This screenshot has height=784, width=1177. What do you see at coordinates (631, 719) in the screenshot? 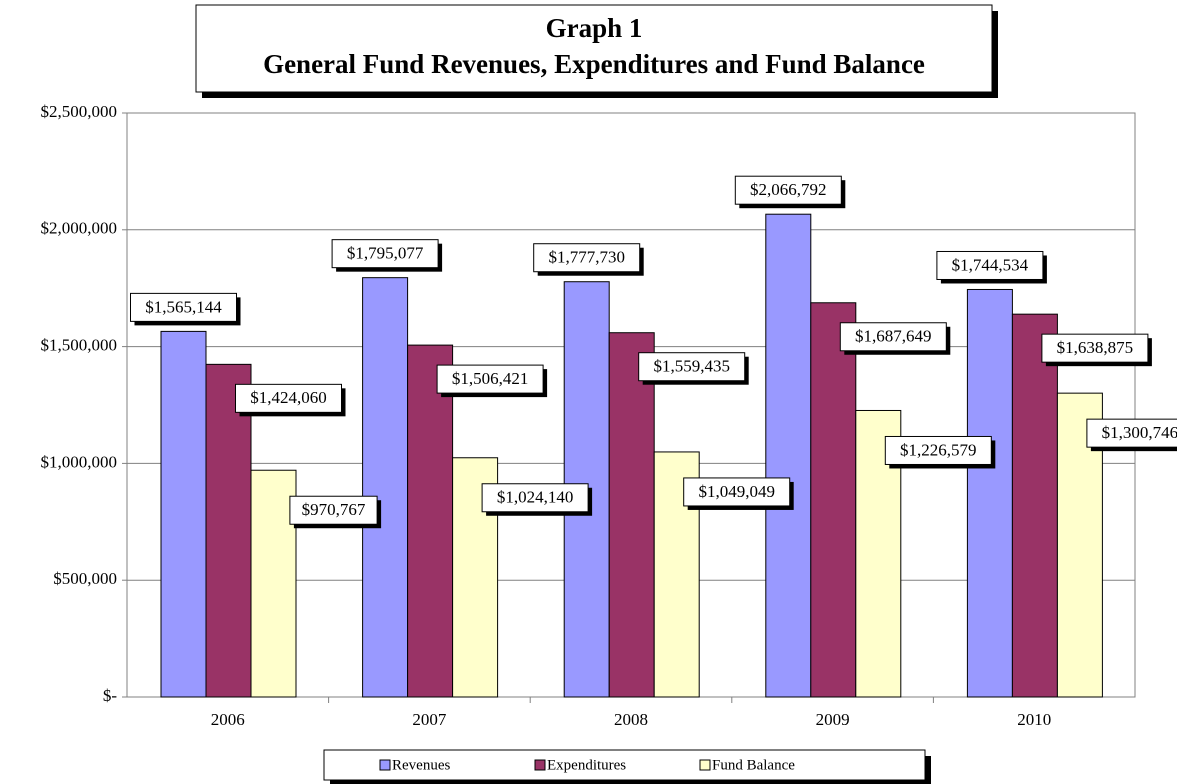
I see `x-tick-label: 2008` at bounding box center [631, 719].